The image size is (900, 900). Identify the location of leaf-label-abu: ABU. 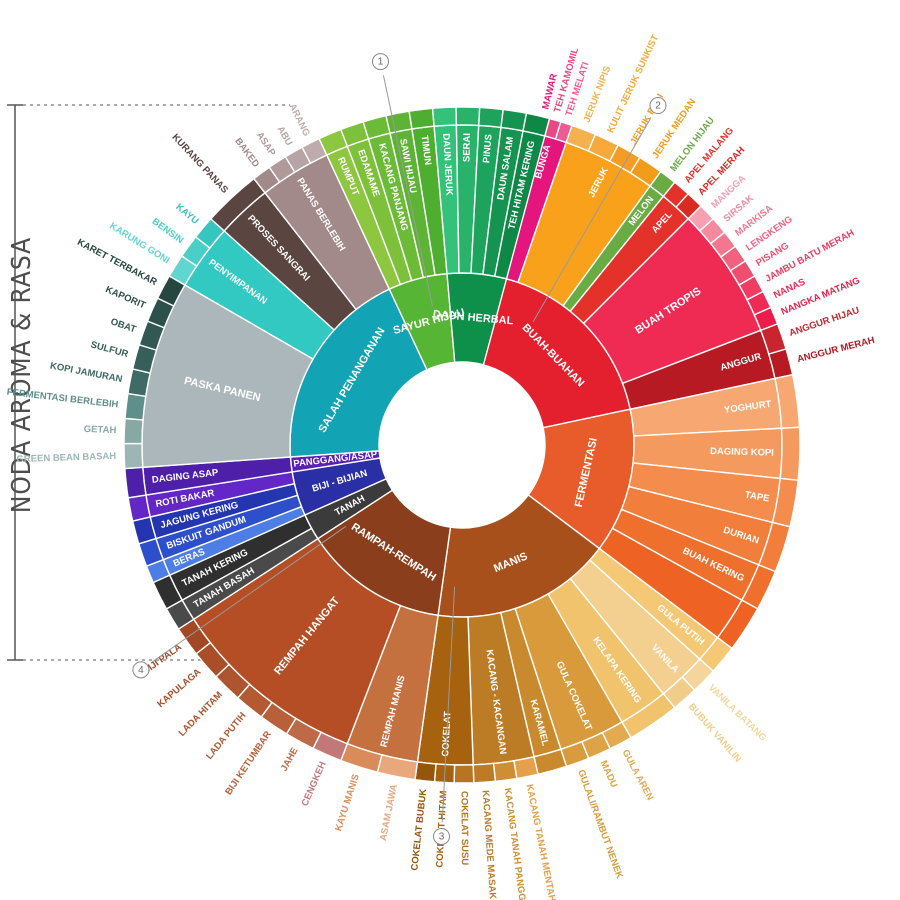
(285, 135).